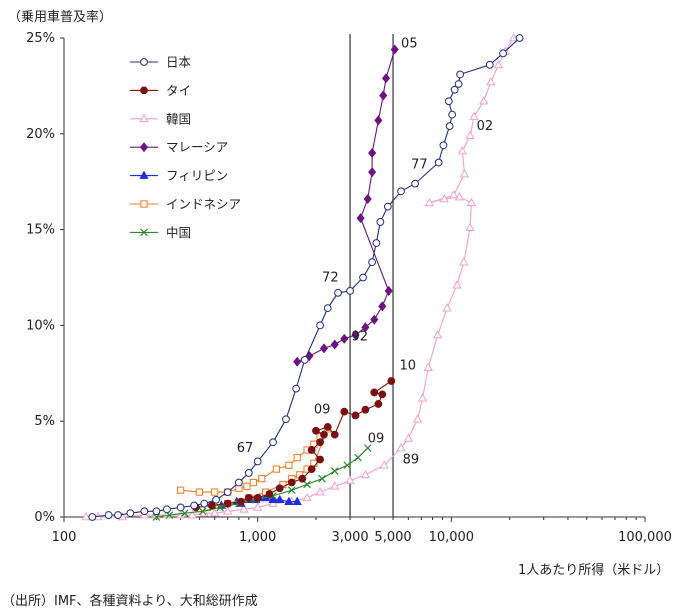 The image size is (680, 611). What do you see at coordinates (645, 537) in the screenshot?
I see `x-tick-label: 100,000` at bounding box center [645, 537].